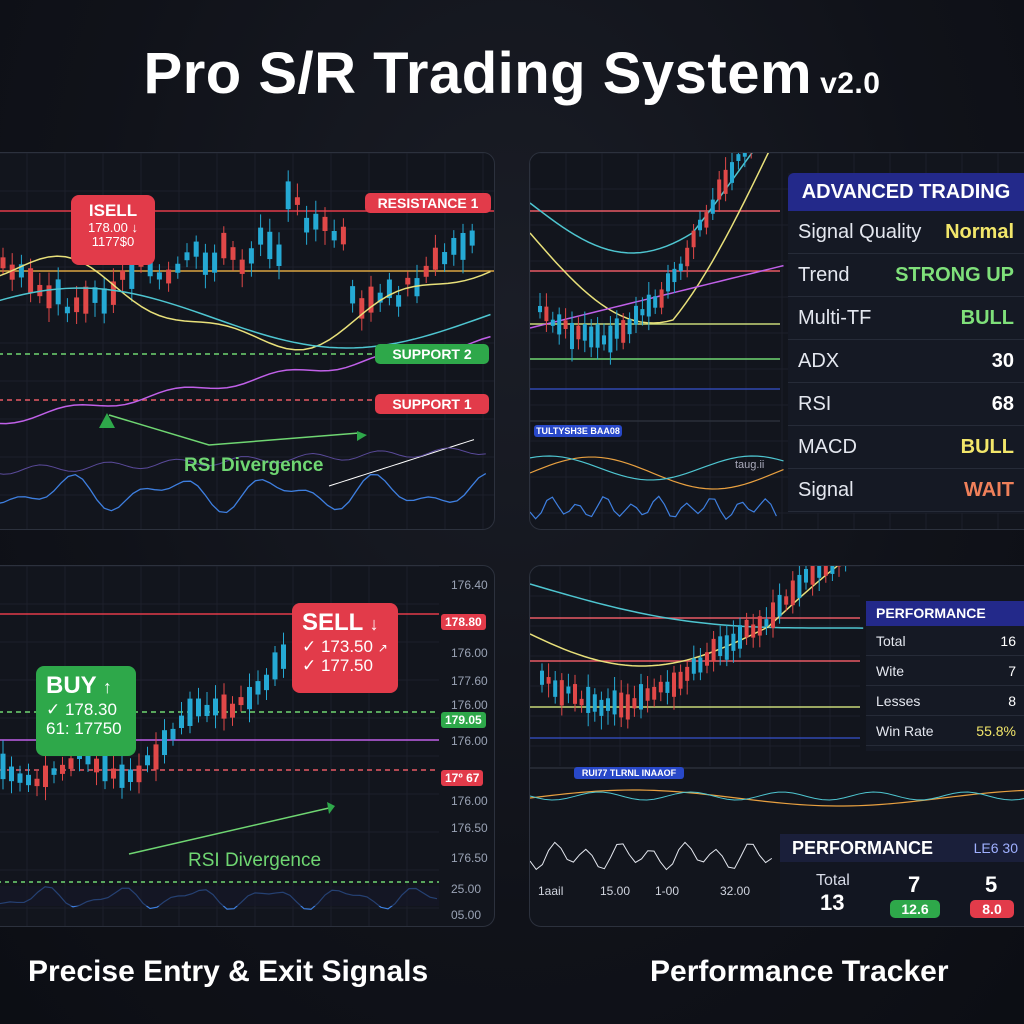 The image size is (1024, 1024). Describe the element at coordinates (134, 227) in the screenshot. I see `down-arrow-icon: ↓` at that location.